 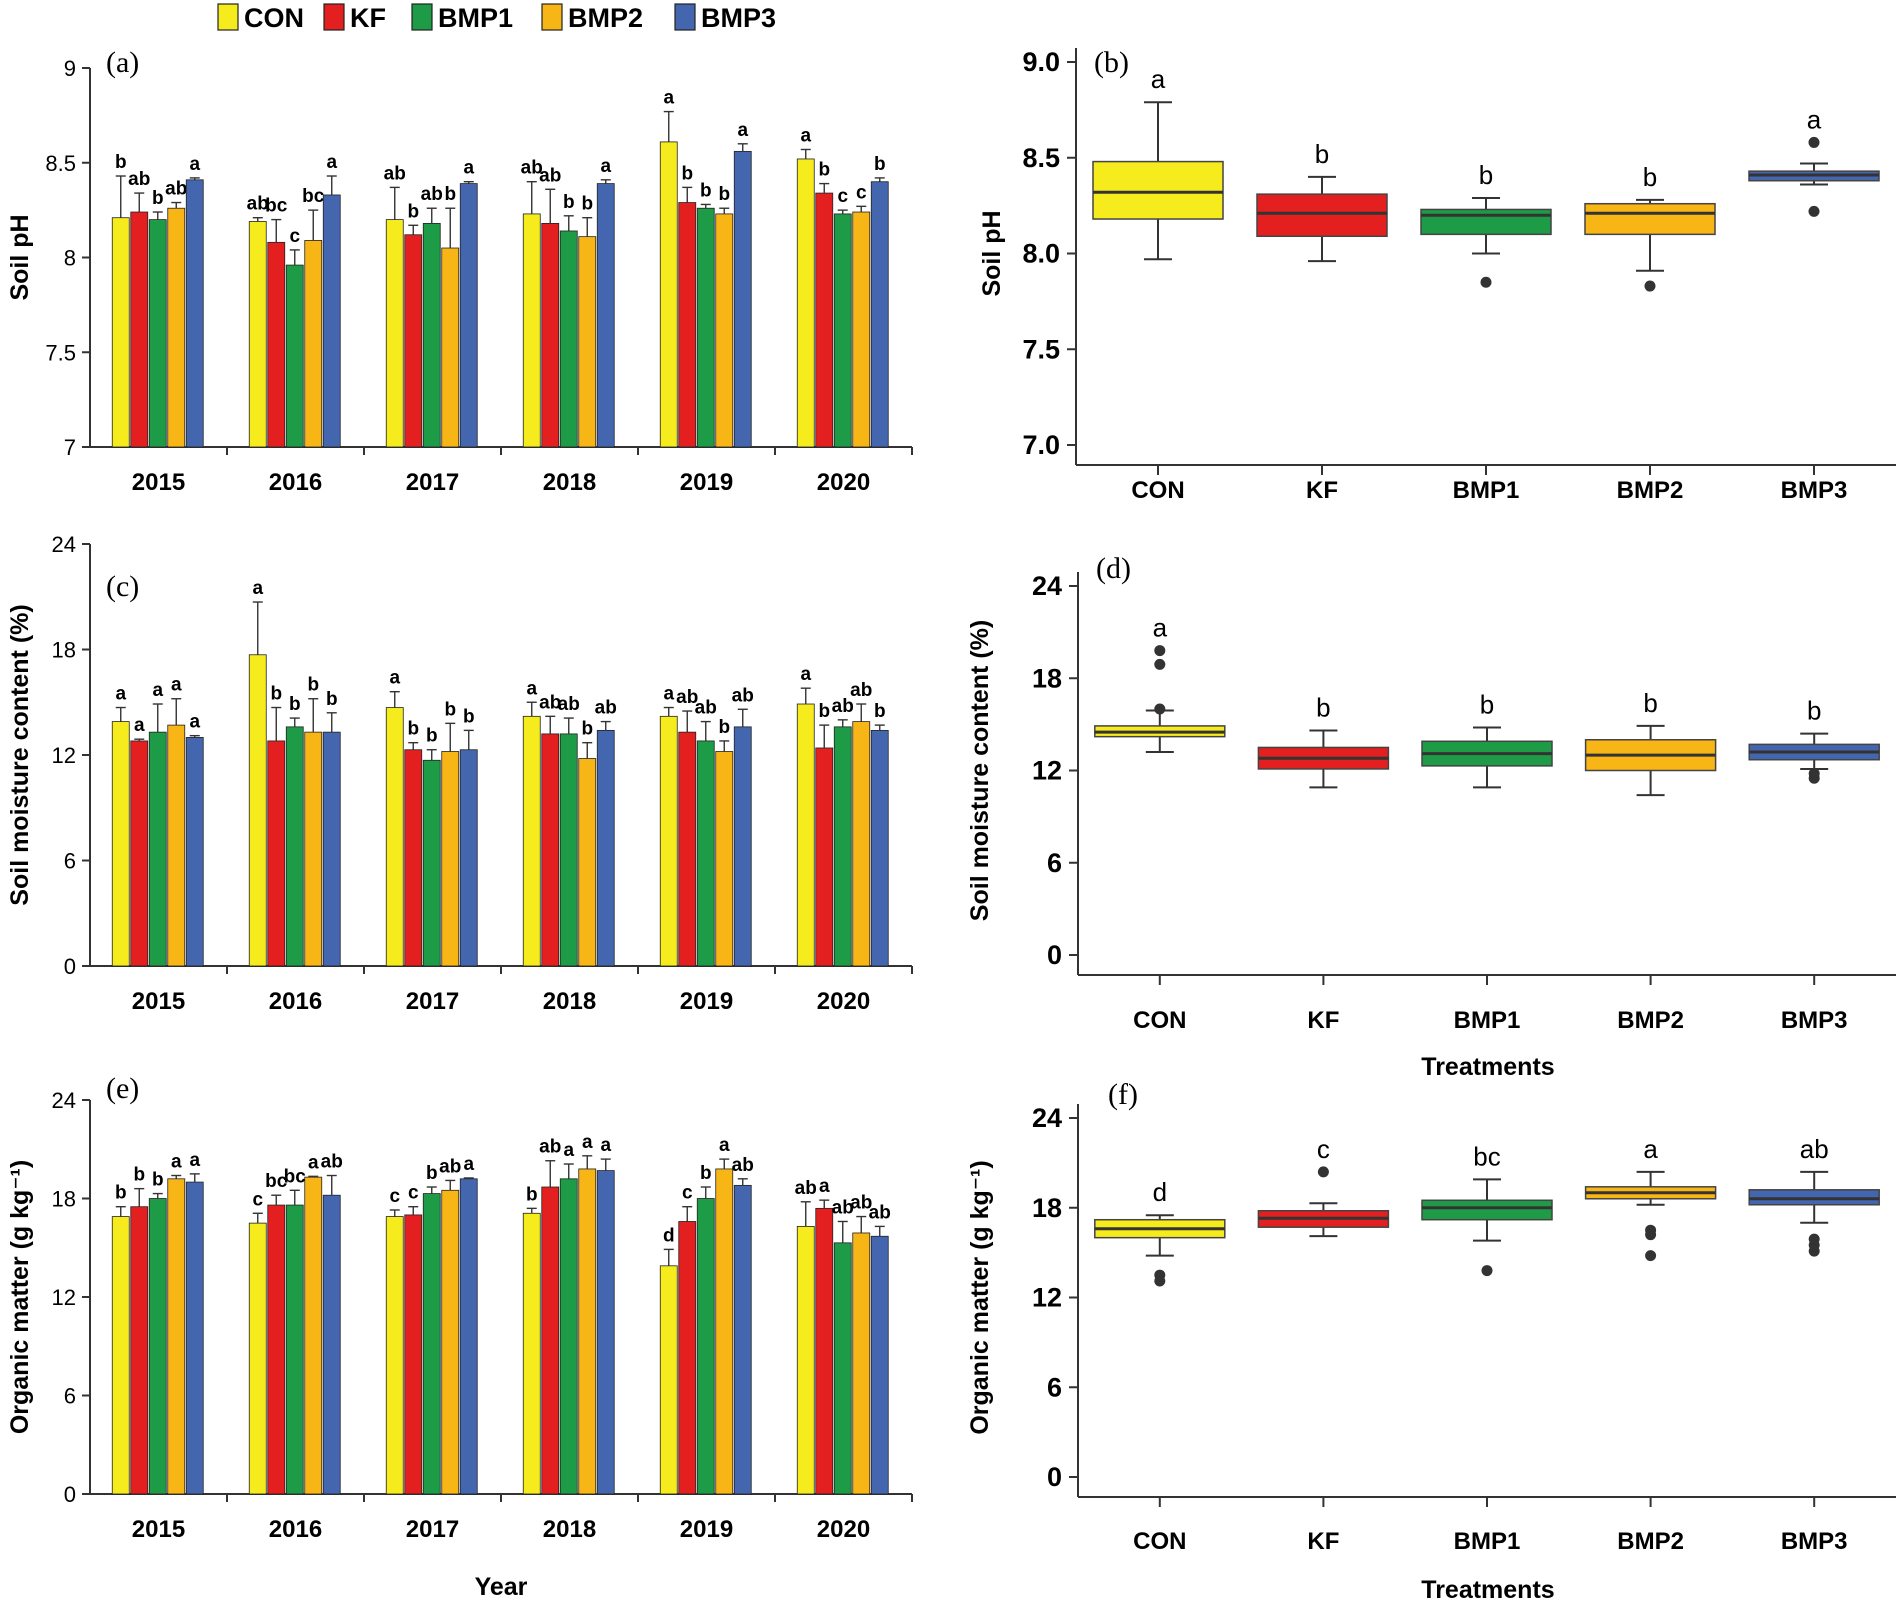 I want to click on bar-con-2020, so click(x=805, y=835).